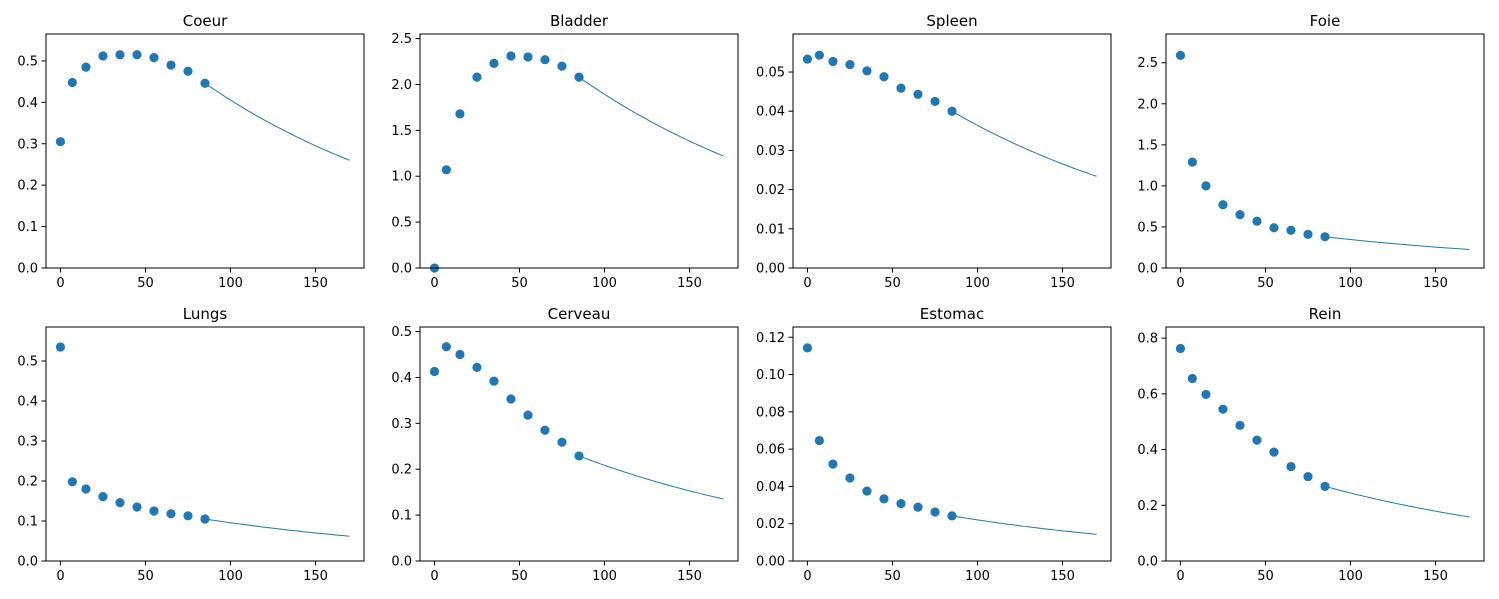 This screenshot has width=1499, height=599. Describe the element at coordinates (952, 314) in the screenshot. I see `panel-title: Estomac` at that location.